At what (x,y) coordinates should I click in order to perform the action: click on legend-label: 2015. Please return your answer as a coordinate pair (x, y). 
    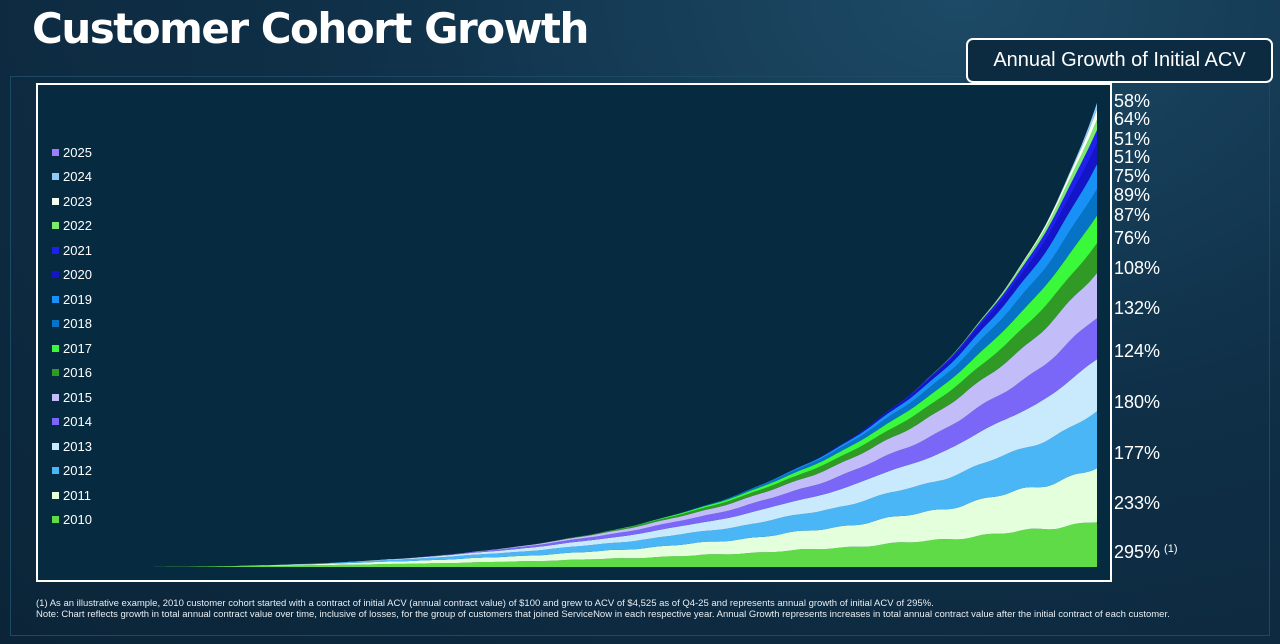
    Looking at the image, I should click on (77, 397).